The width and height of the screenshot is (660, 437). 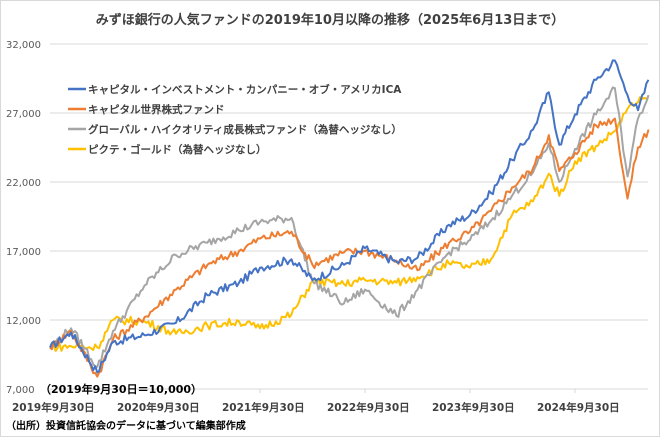 I want to click on source-note: （出所）投資信託協会のデータに基づいて編集部作成, so click(x=126, y=426).